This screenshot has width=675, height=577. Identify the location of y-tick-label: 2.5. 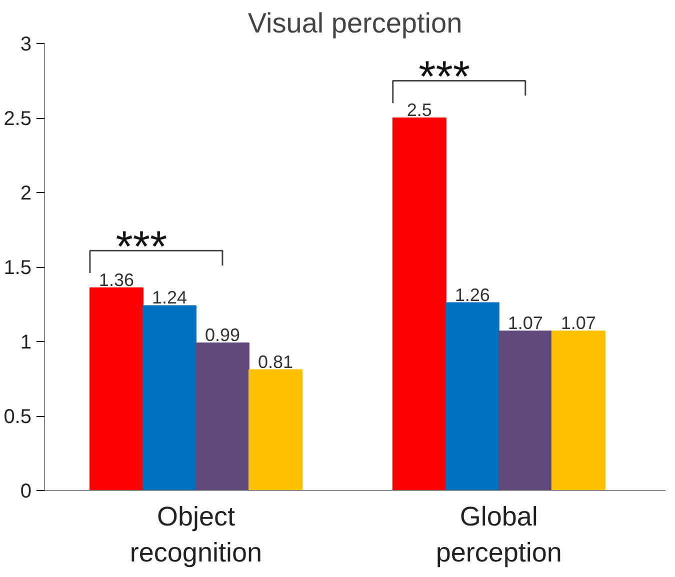
(18, 119).